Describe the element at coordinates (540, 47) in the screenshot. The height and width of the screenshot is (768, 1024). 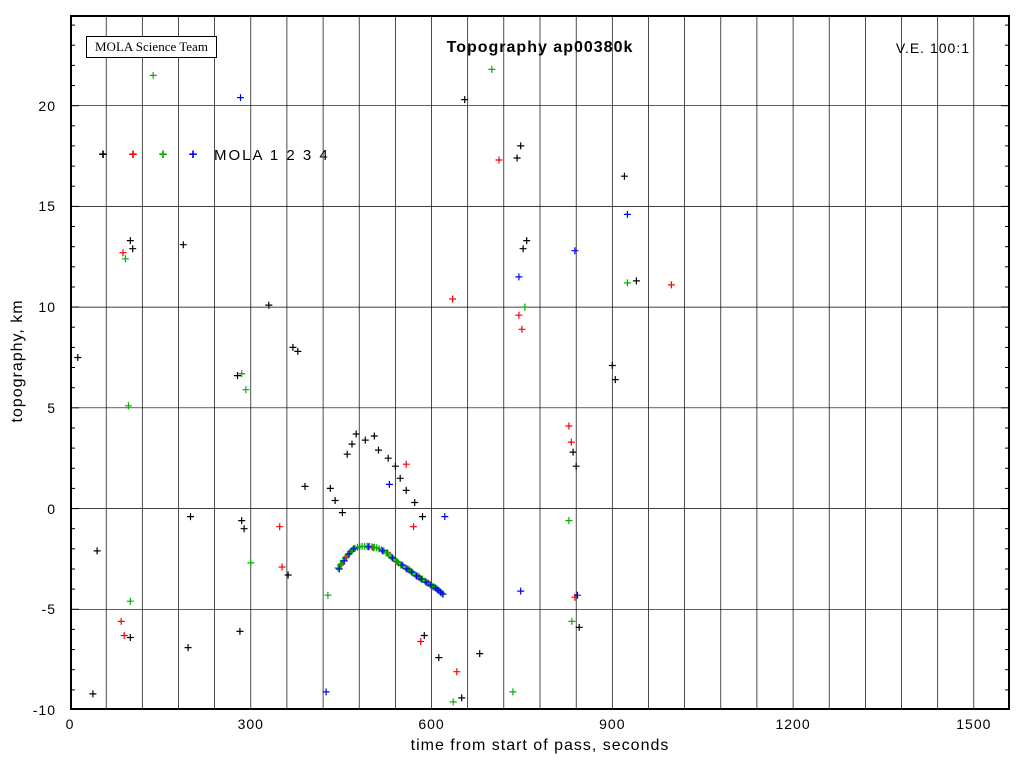
I see `plot-title: Topography ap00380k` at that location.